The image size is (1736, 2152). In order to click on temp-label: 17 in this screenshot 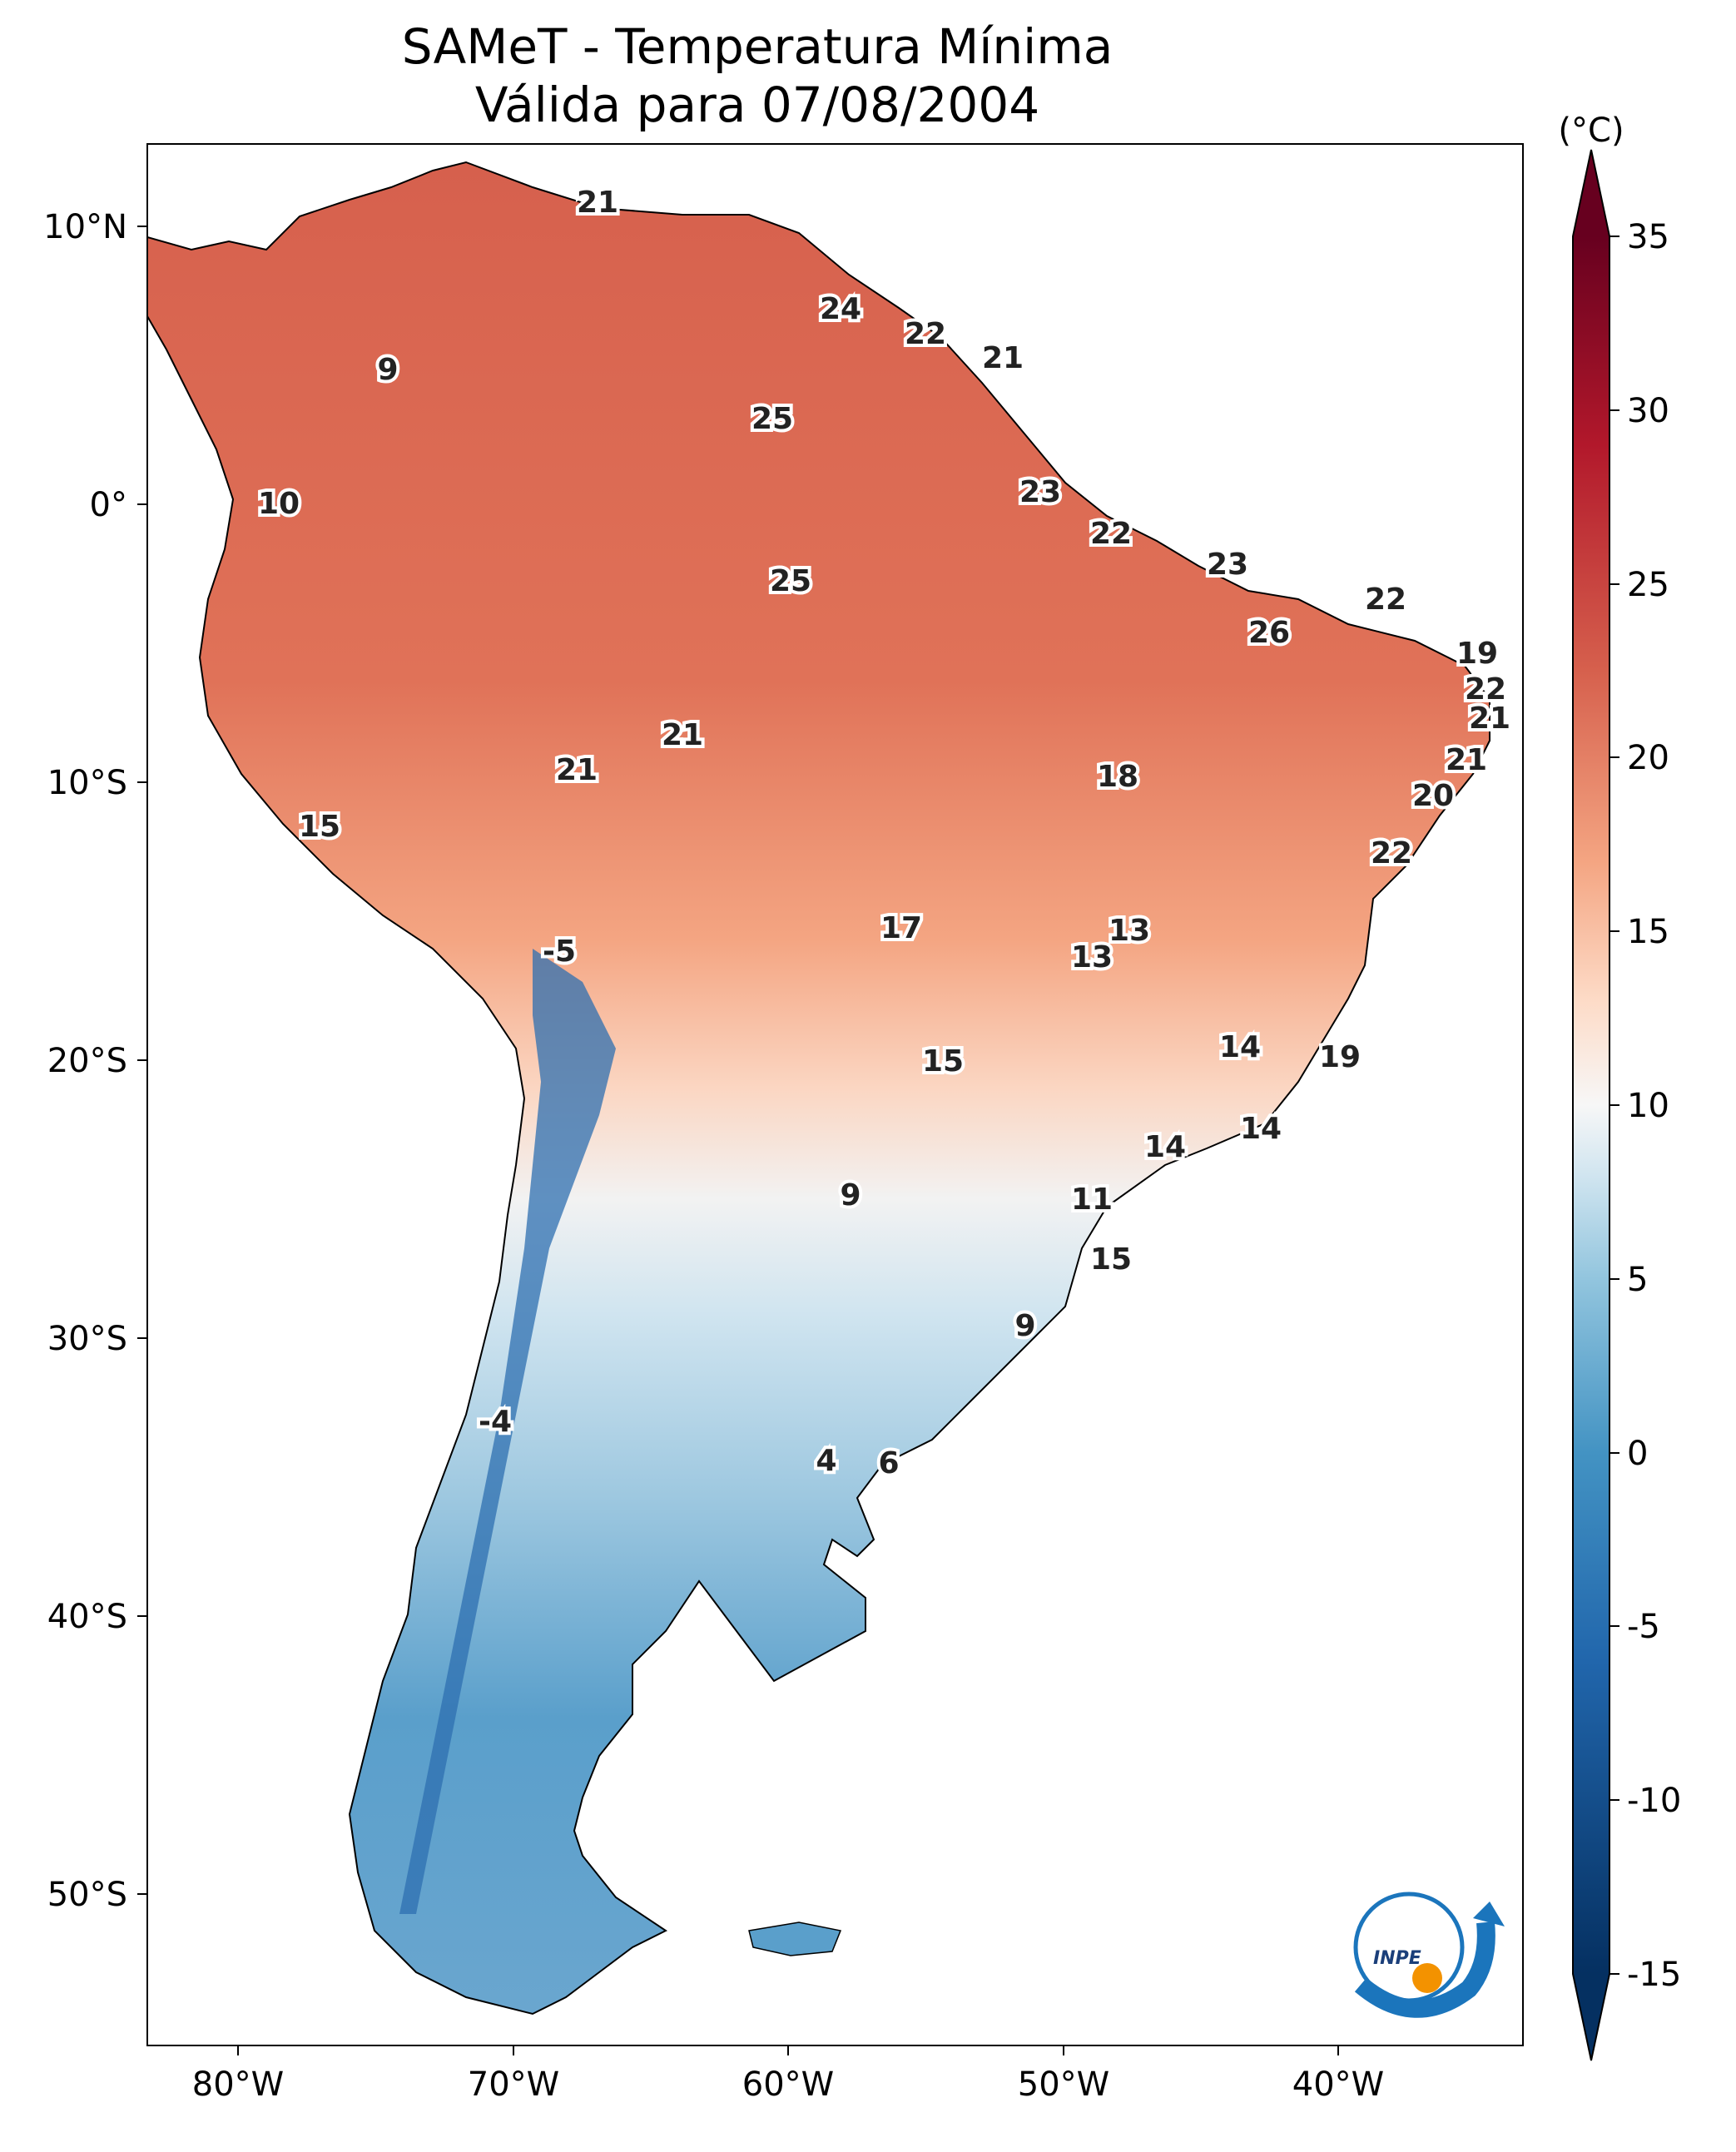, I will do `click(901, 928)`.